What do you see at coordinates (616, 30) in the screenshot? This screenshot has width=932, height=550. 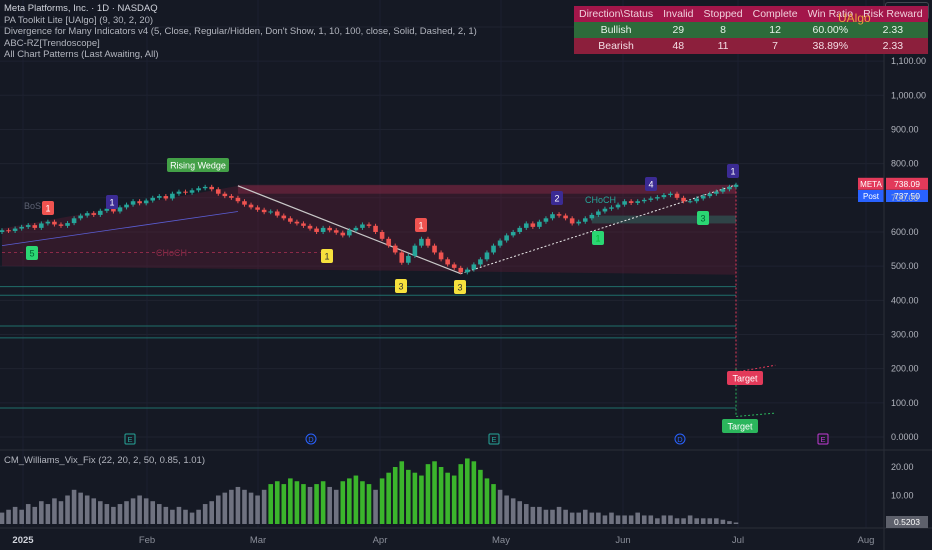 I see `stats-cell: Bullish` at bounding box center [616, 30].